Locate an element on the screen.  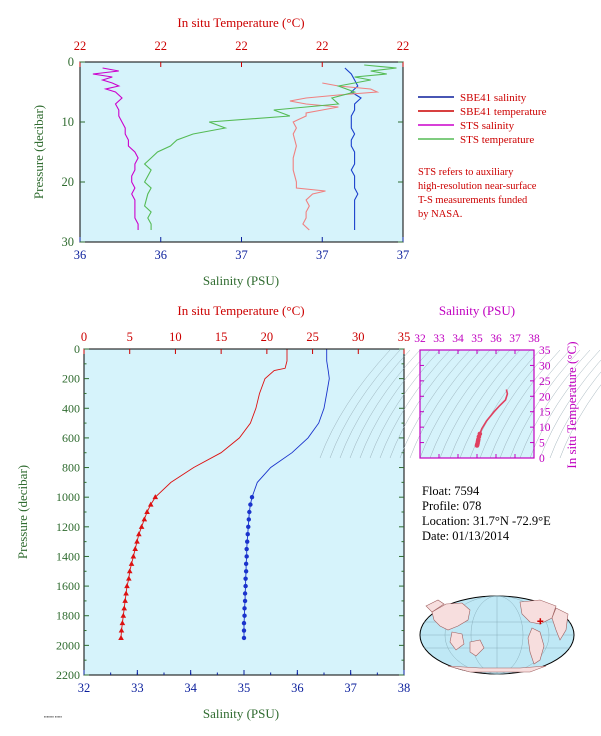
lower-y-tick-label-3: 600 is located at coordinates (71, 438).